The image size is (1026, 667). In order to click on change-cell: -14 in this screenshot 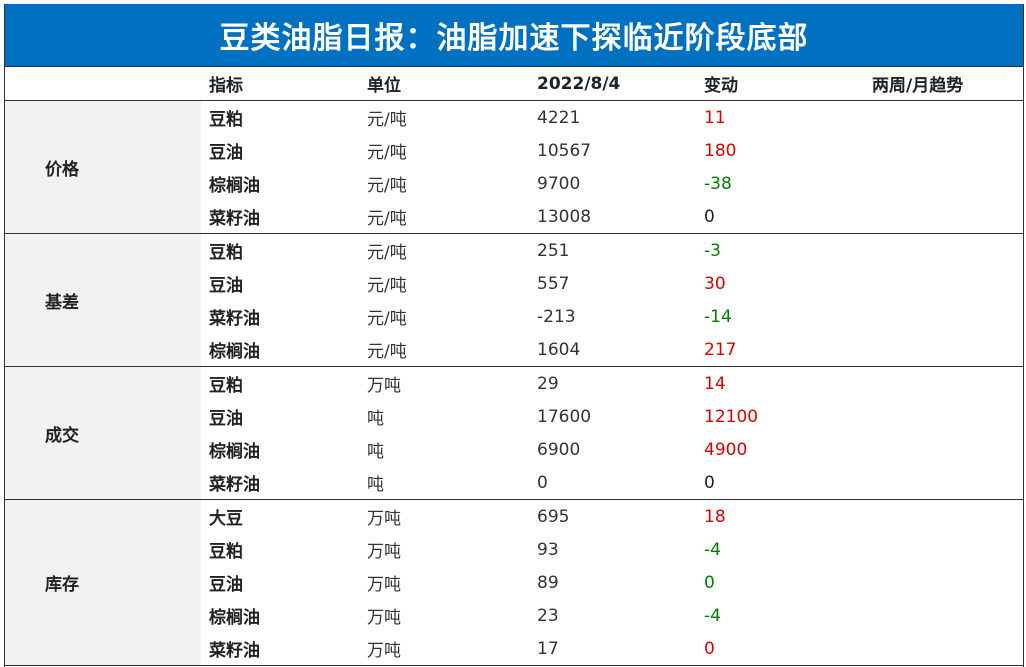, I will do `click(718, 316)`.